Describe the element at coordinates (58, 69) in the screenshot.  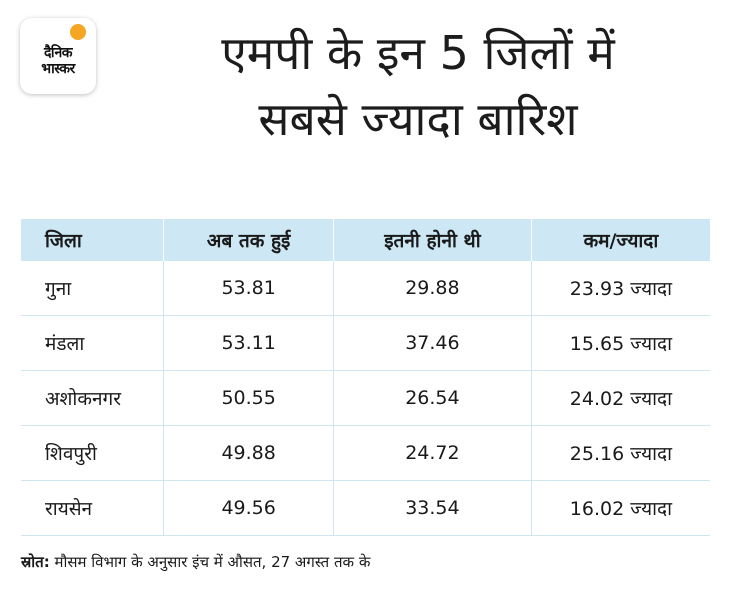
I see `logo-text-line2: भास्कर` at that location.